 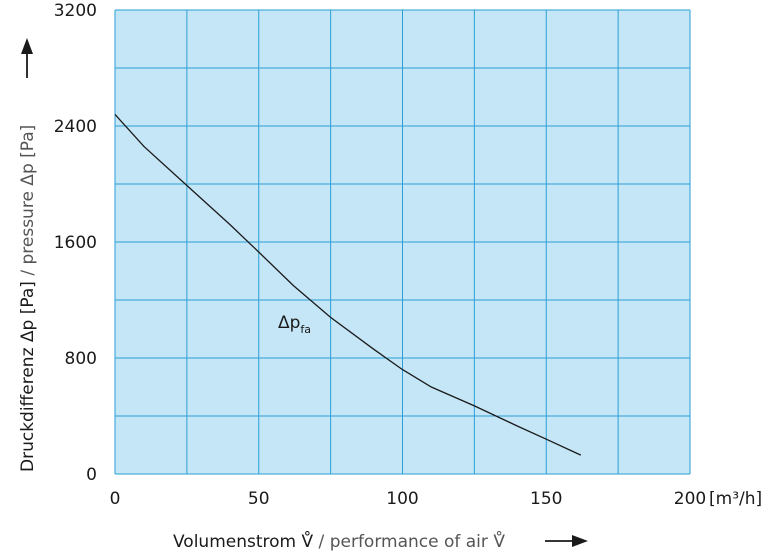 I want to click on y-tick-label: 3200, so click(x=75, y=11).